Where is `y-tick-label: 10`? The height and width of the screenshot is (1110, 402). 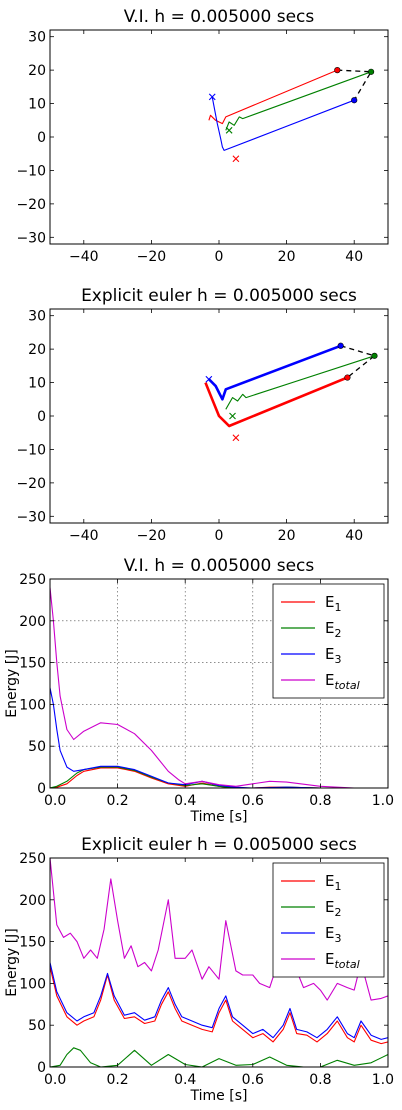
y-tick-label: 10 is located at coordinates (37, 105).